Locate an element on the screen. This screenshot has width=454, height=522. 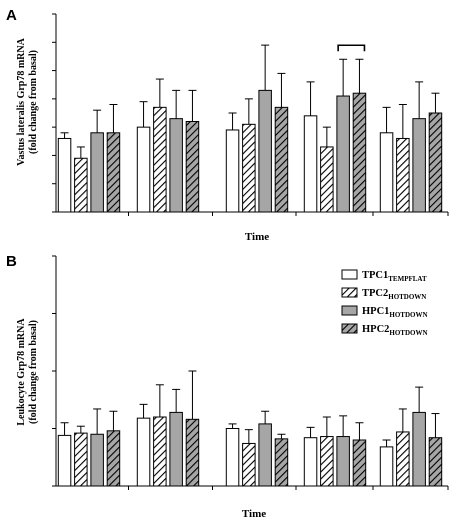
legend-swatch-tpc2 is located at coordinates (349, 292).